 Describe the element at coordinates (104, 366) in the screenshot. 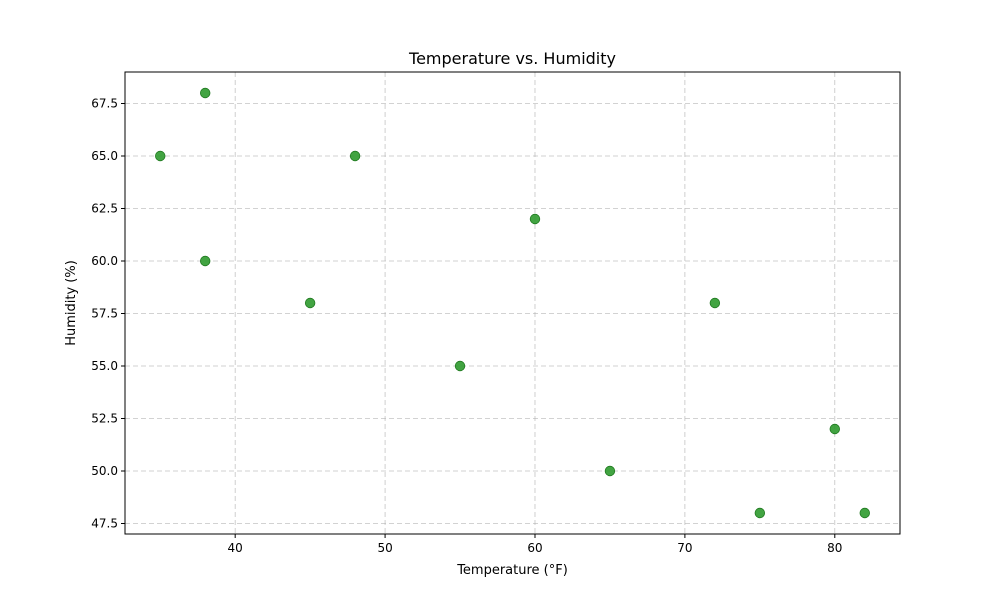

I see `y-tick-label: 55.0` at that location.